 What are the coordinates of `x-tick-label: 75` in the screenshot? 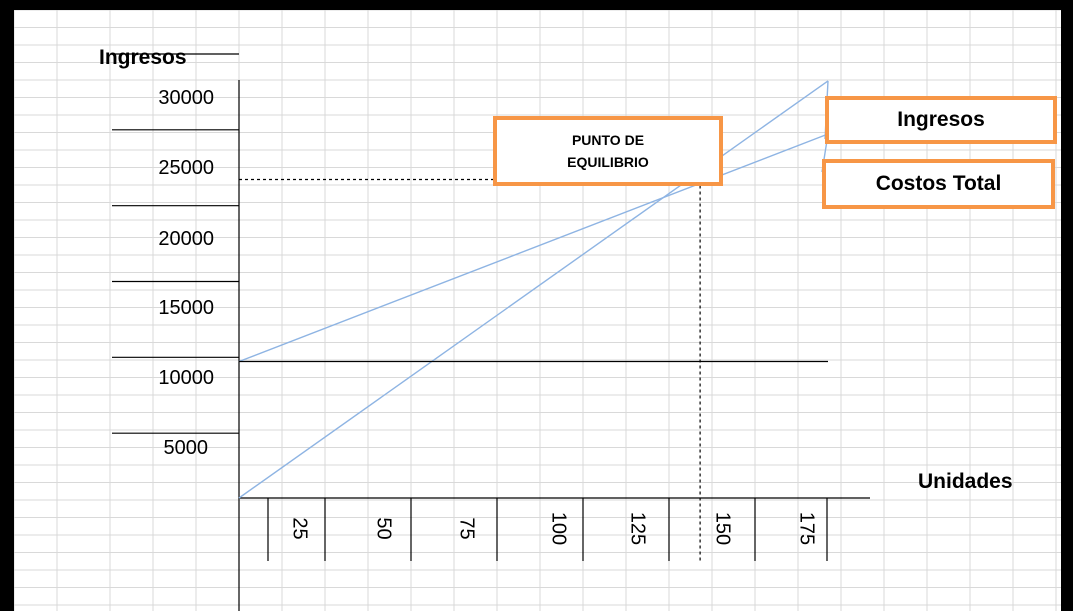 It's located at (466, 528).